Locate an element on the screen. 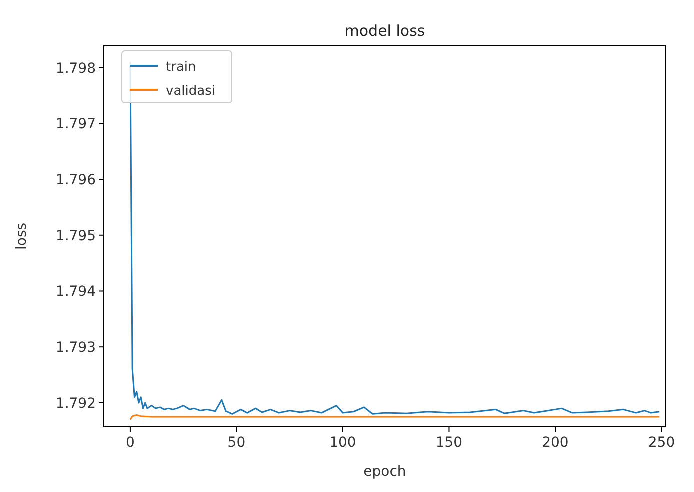  x-tick-label: 100 is located at coordinates (343, 443).